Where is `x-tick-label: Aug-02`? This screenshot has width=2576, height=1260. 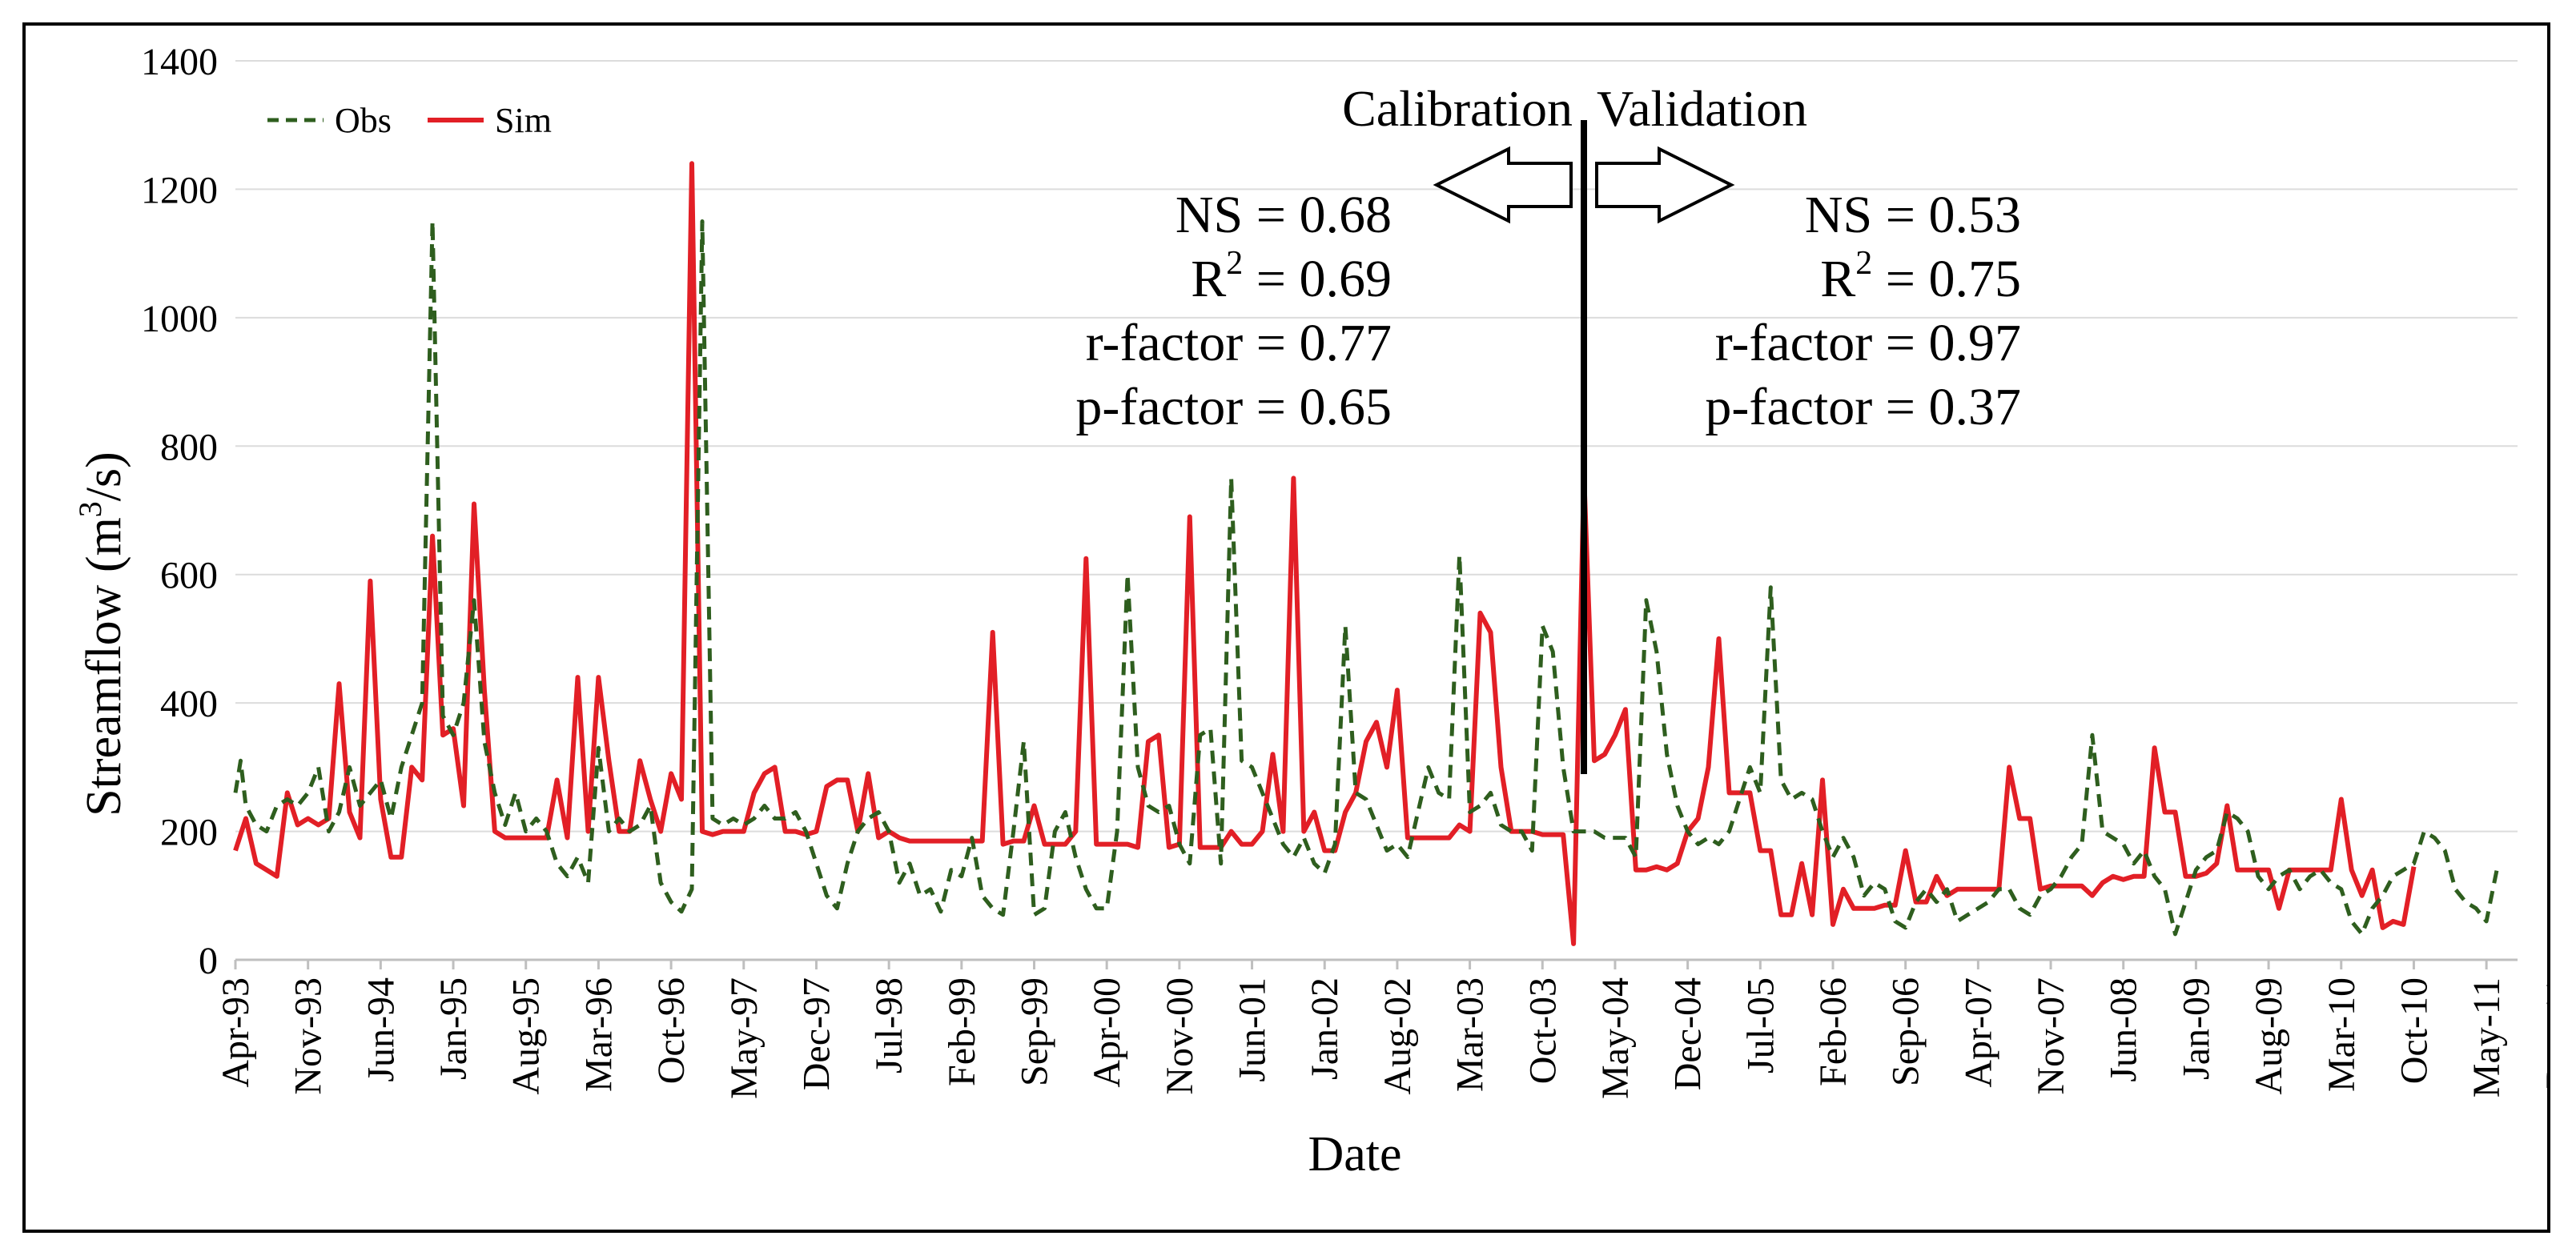
x-tick-label: Aug-02 is located at coordinates (1397, 1036).